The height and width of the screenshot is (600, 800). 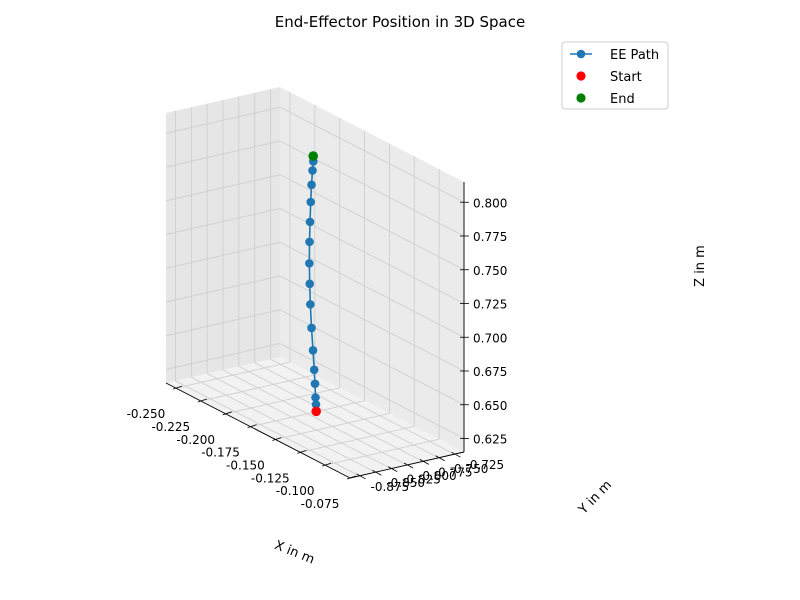 What do you see at coordinates (490, 372) in the screenshot?
I see `z-tick-label-2: 0.675` at bounding box center [490, 372].